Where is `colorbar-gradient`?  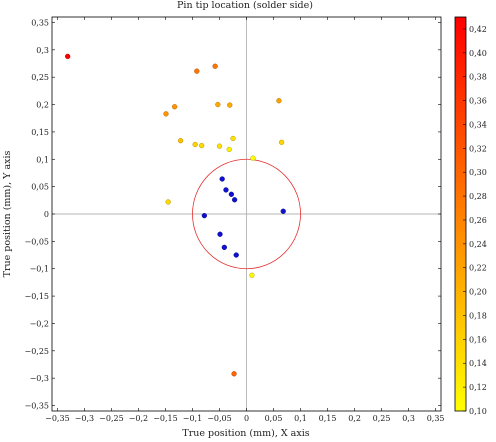 colorbar-gradient is located at coordinates (460, 214).